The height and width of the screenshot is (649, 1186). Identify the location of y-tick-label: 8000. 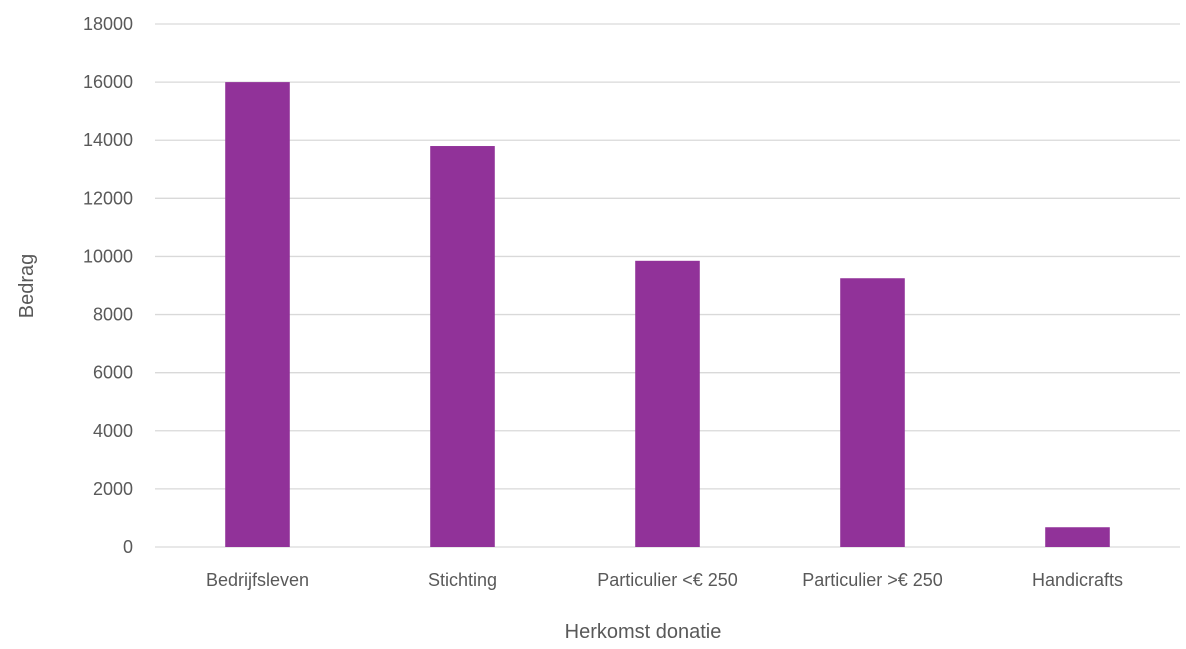
(113, 315).